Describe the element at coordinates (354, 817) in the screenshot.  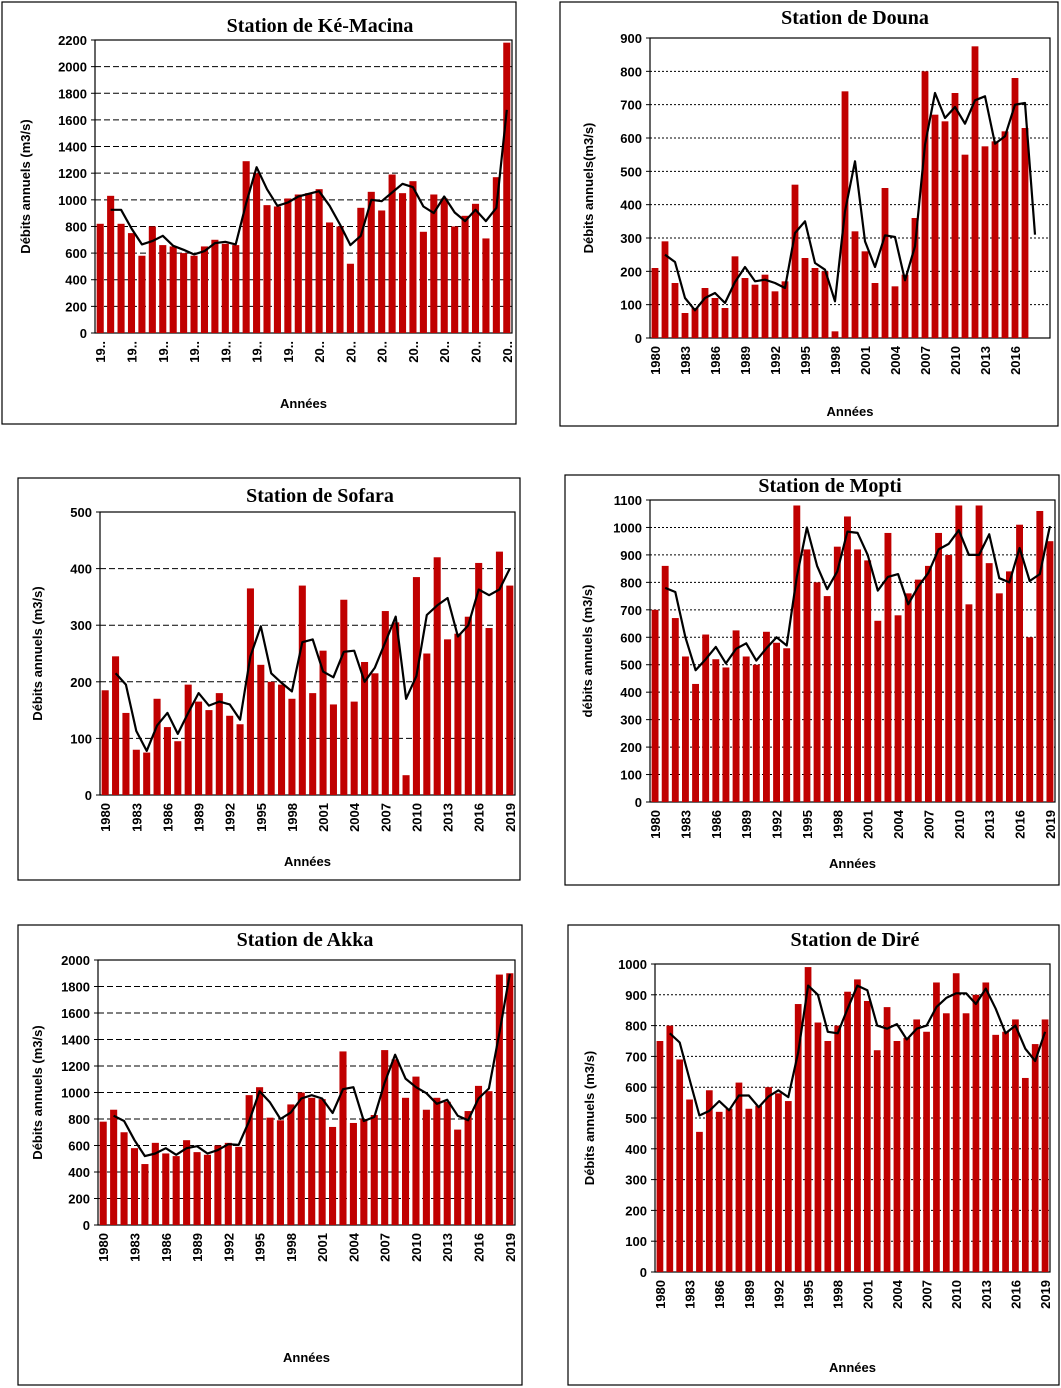
I see `x-tick-label: 2004` at that location.